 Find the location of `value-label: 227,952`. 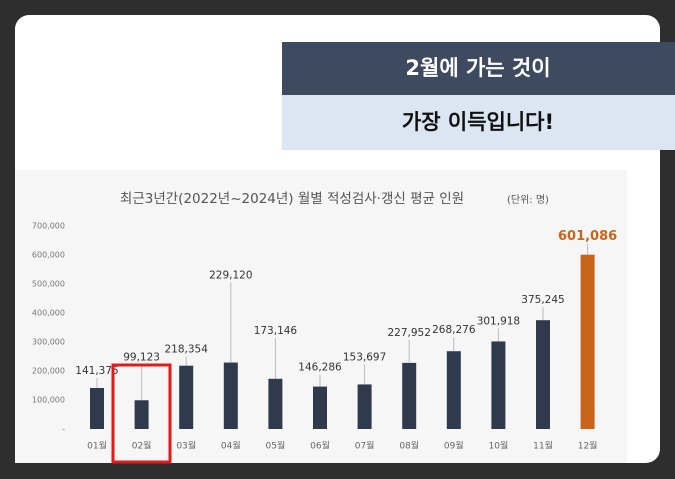

value-label: 227,952 is located at coordinates (408, 333).